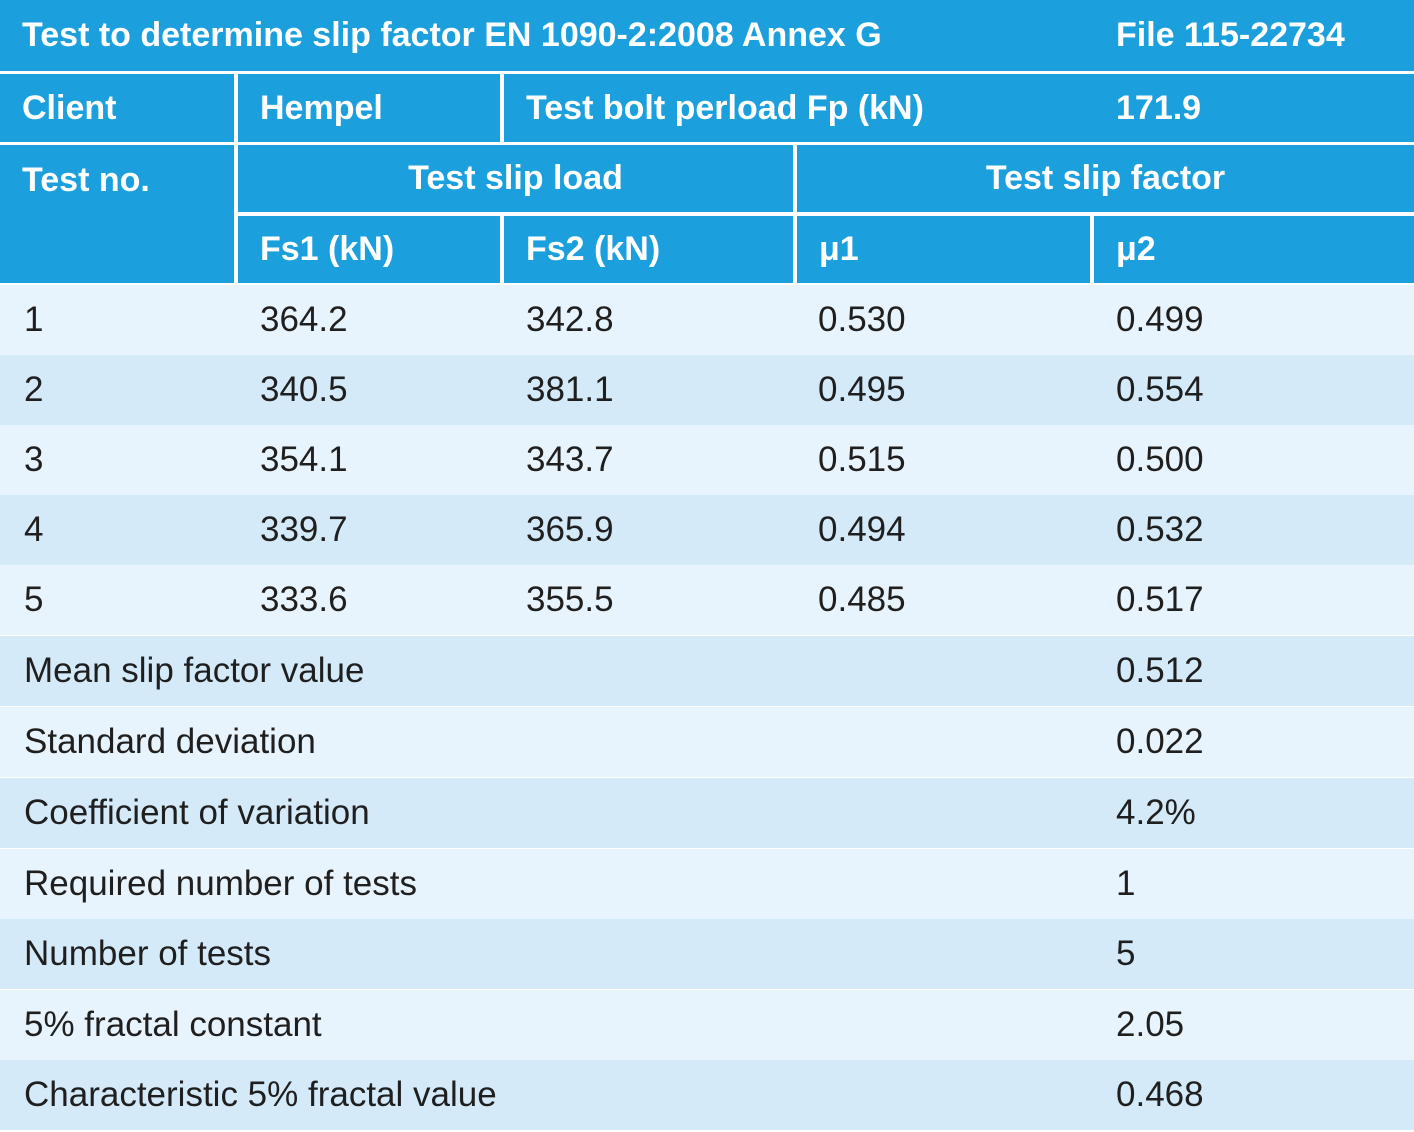 The height and width of the screenshot is (1132, 1414). I want to click on test-no-header-text: Test no., so click(86, 180).